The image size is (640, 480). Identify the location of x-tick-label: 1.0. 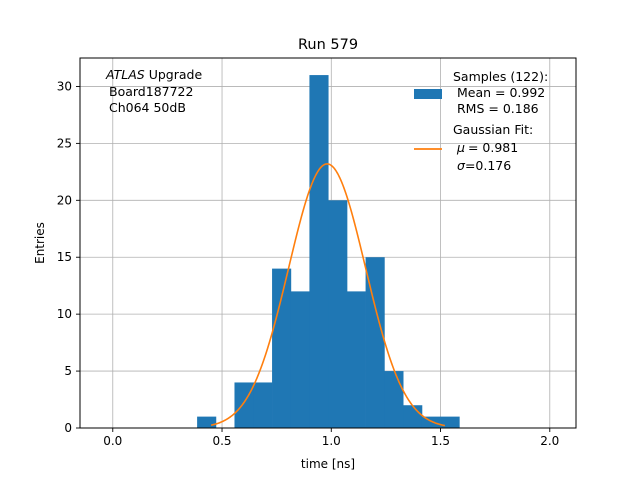
(331, 441).